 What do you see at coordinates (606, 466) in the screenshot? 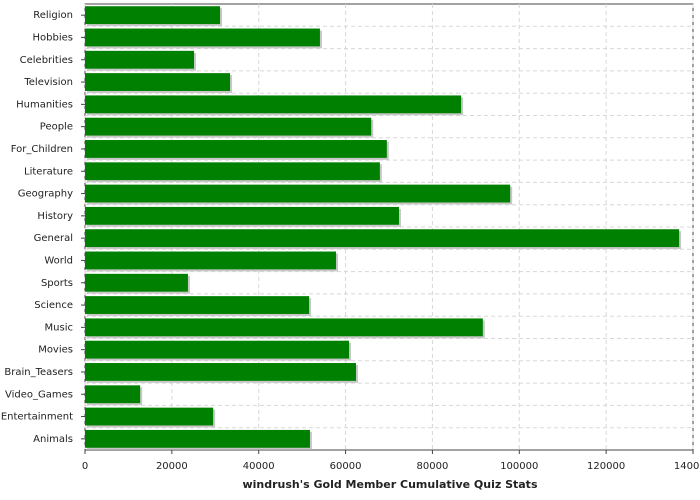
I see `x-tick-label: 120000` at bounding box center [606, 466].